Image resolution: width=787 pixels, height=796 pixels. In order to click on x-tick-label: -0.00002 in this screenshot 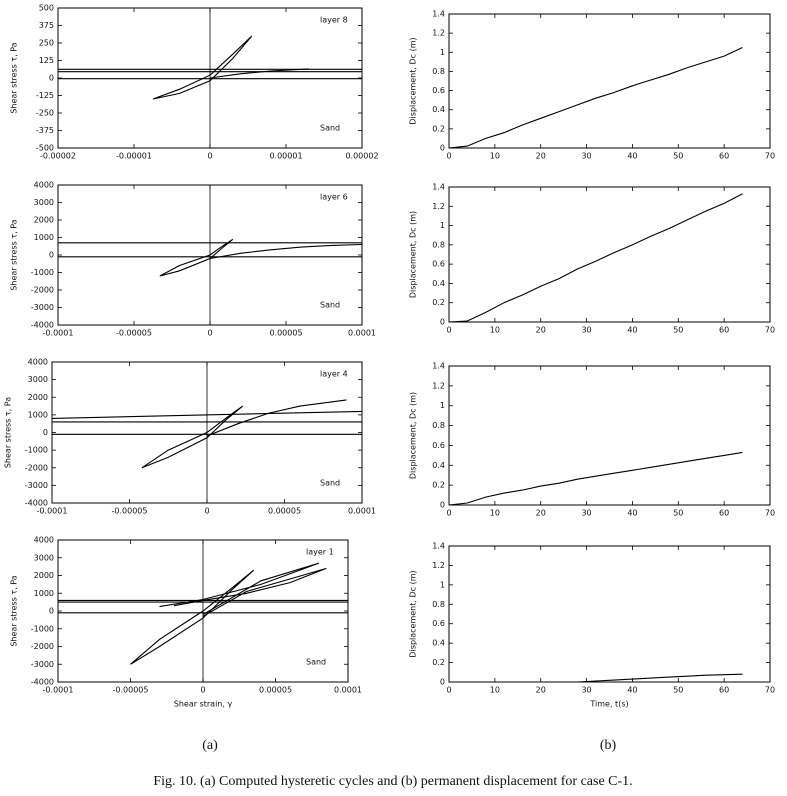, I will do `click(58, 156)`.